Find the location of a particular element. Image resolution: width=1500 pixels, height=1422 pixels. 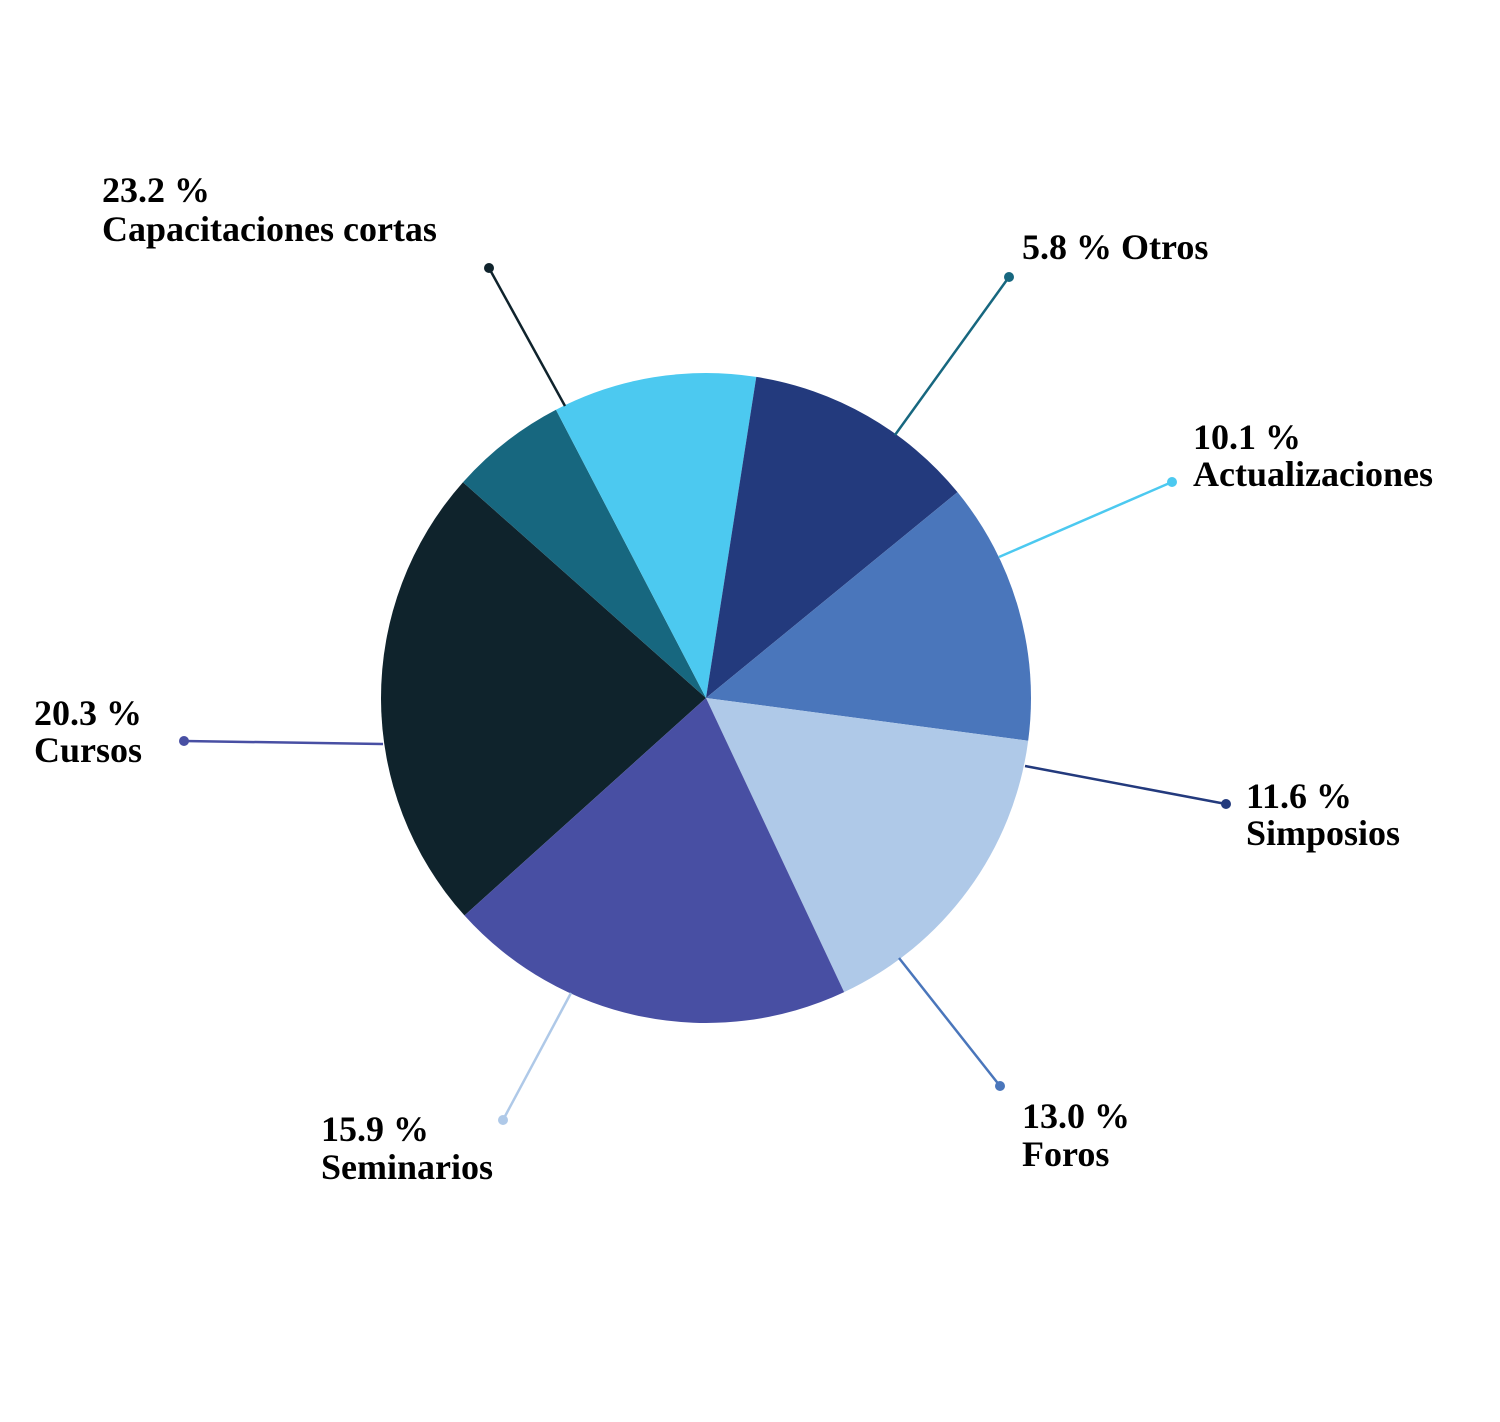

leader-line-capacitaciones-cortas is located at coordinates (527, 337).